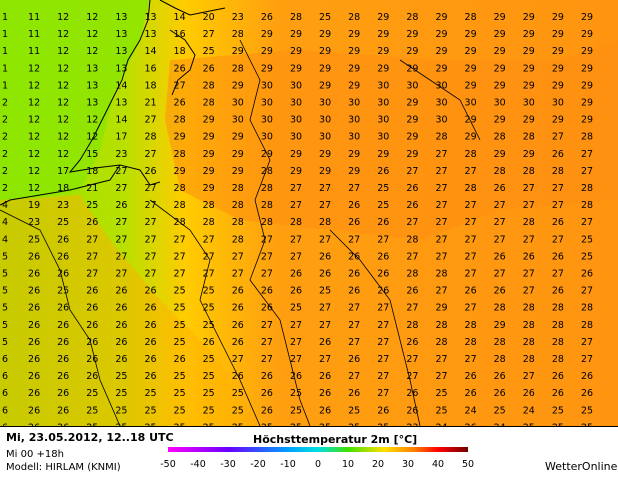  What do you see at coordinates (92, 85) in the screenshot?
I see `temp-label: 13` at bounding box center [92, 85].